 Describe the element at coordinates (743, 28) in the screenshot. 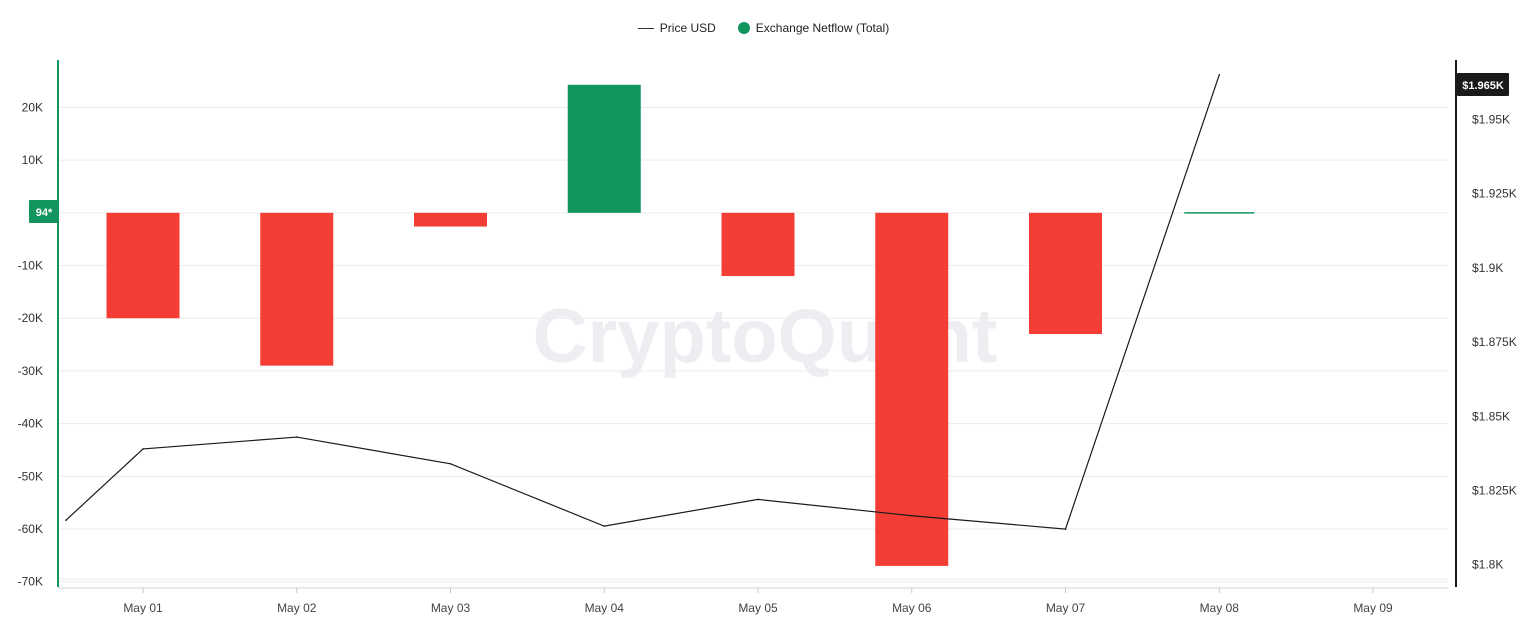

I see `dot-swatch-icon` at that location.